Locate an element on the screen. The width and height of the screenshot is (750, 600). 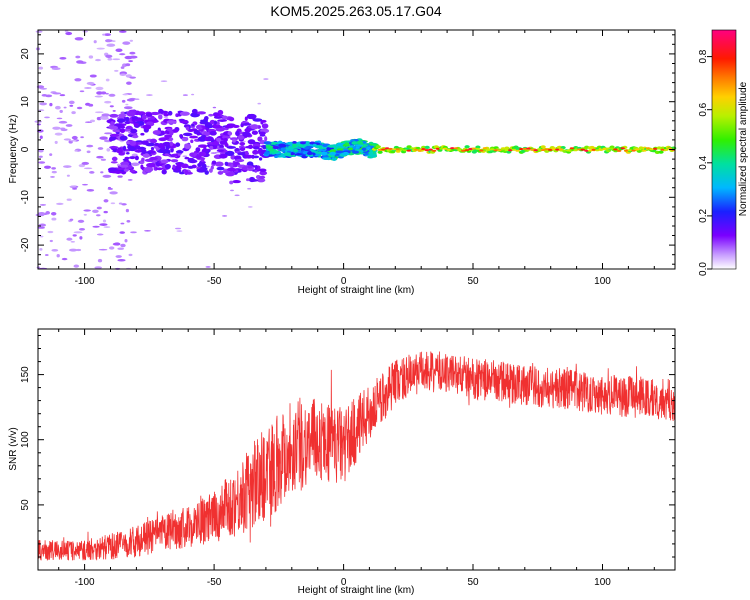
colorbar-ticks: 0.0 0.2 0.4 0.6 0.8 is located at coordinates (705, 162).